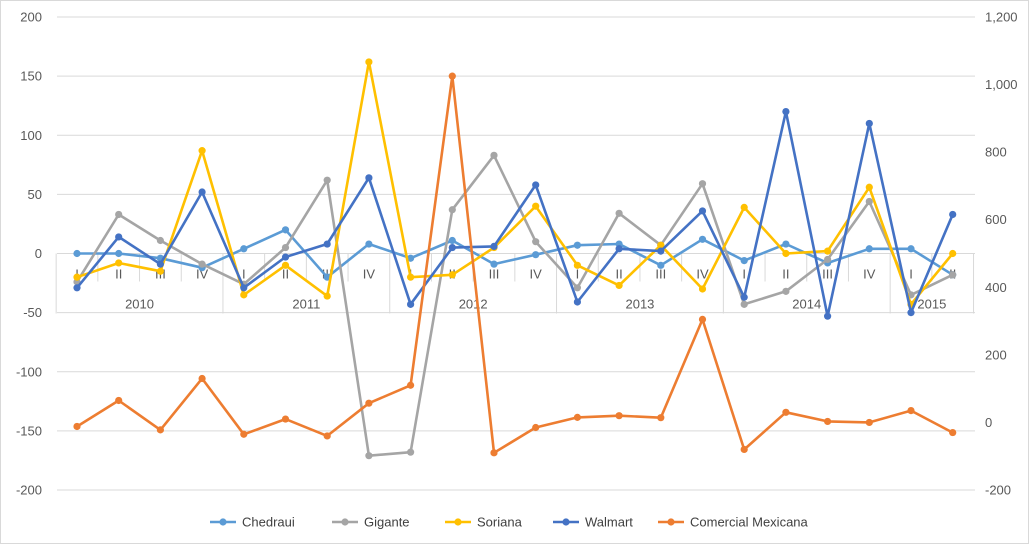 The height and width of the screenshot is (544, 1029). I want to click on y-right-tick-label: 800, so click(996, 152).